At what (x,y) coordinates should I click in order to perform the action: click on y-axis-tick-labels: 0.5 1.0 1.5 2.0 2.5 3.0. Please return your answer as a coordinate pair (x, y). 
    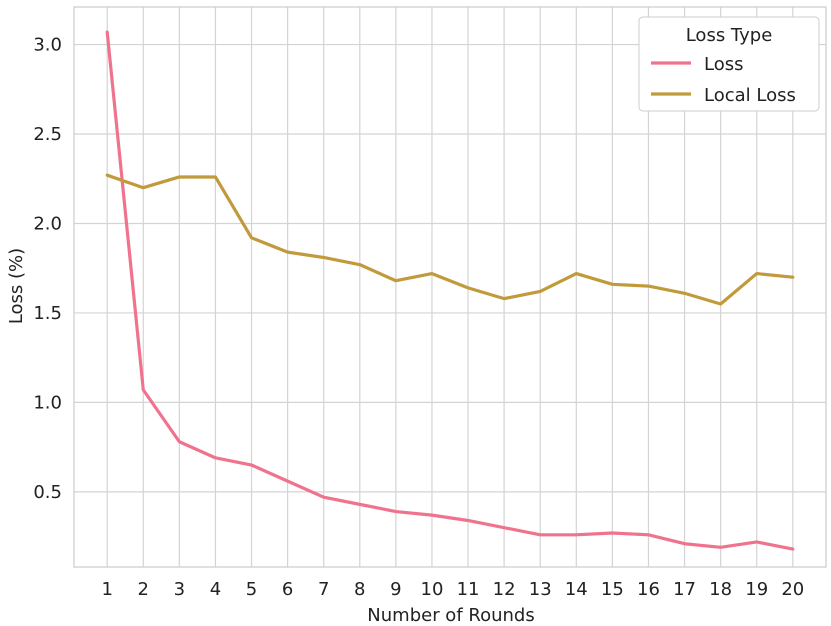
    Looking at the image, I should click on (47, 269).